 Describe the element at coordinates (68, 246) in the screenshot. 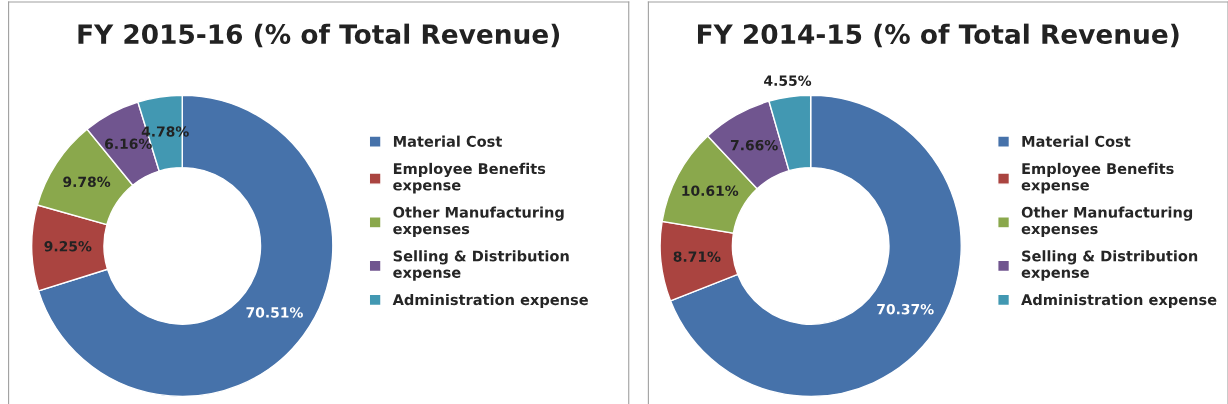

I see `data-label: 9.25%` at that location.